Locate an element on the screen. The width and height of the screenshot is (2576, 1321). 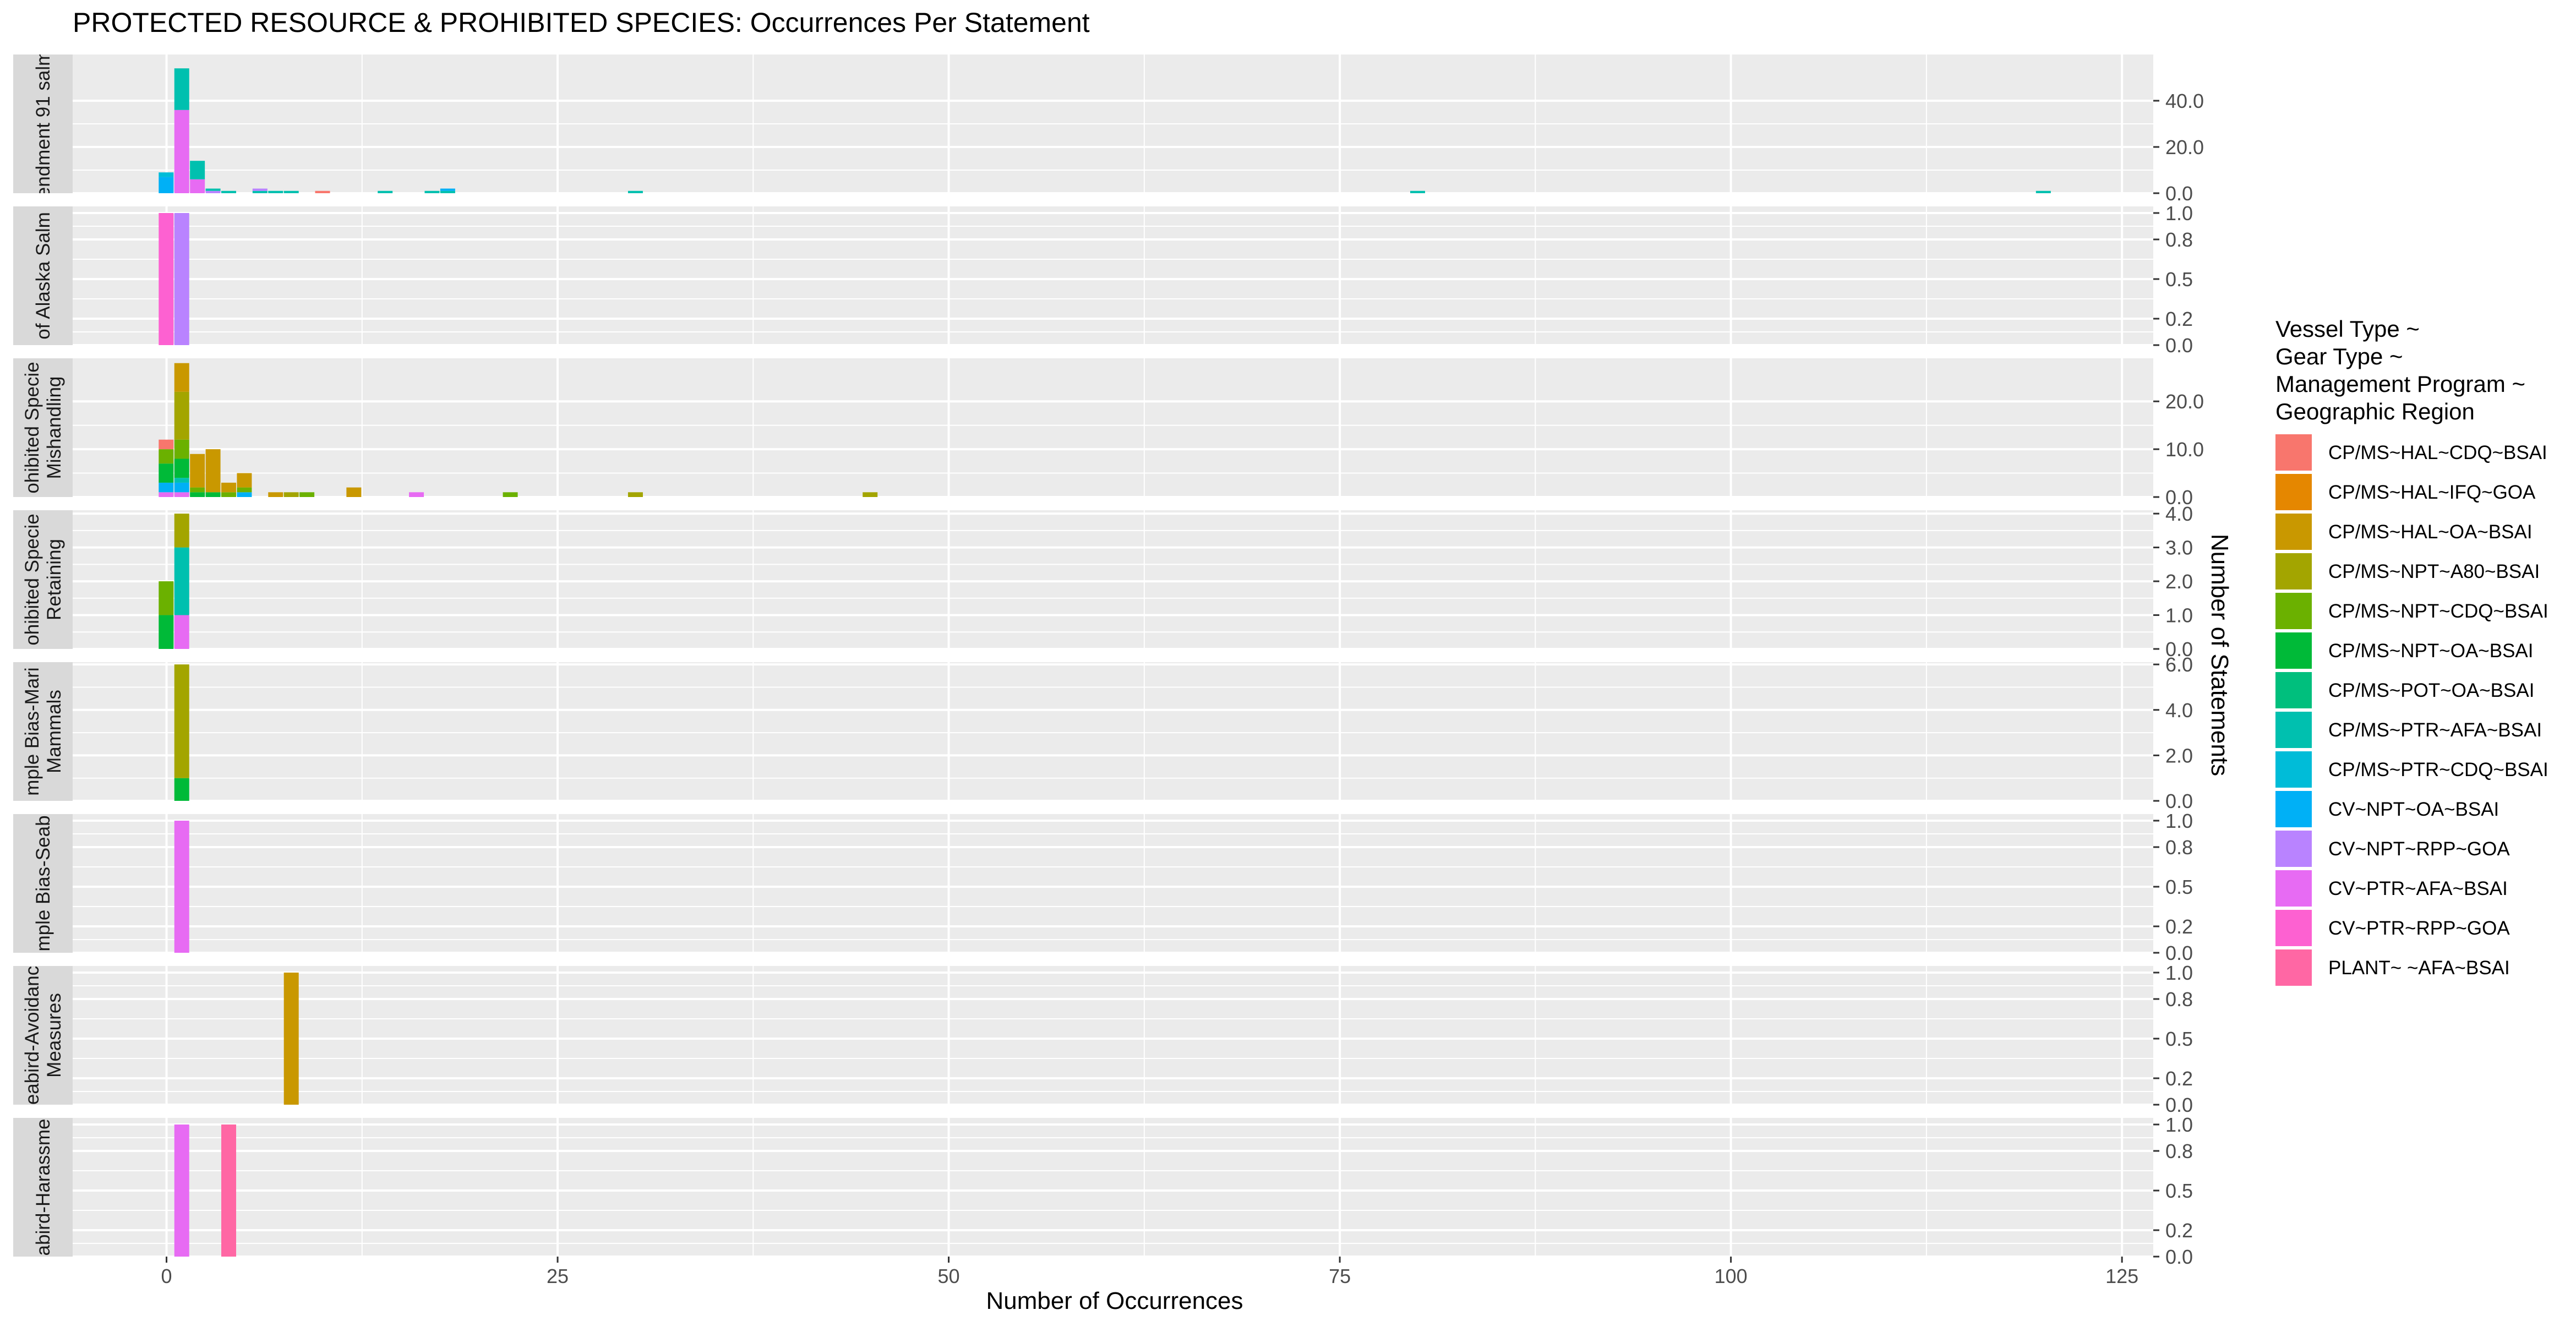
legend-title-line: Geographic Region is located at coordinates (2375, 412).